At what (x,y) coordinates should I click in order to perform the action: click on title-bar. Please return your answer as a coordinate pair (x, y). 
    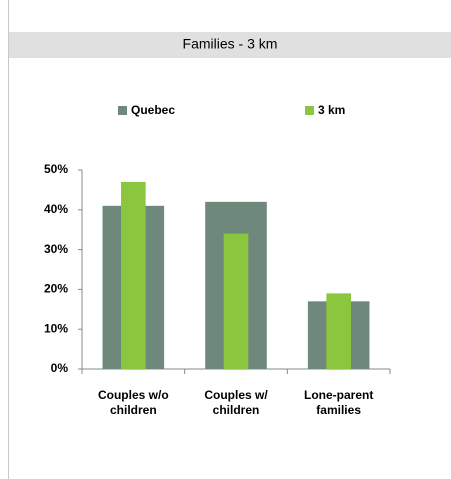
    Looking at the image, I should click on (230, 45).